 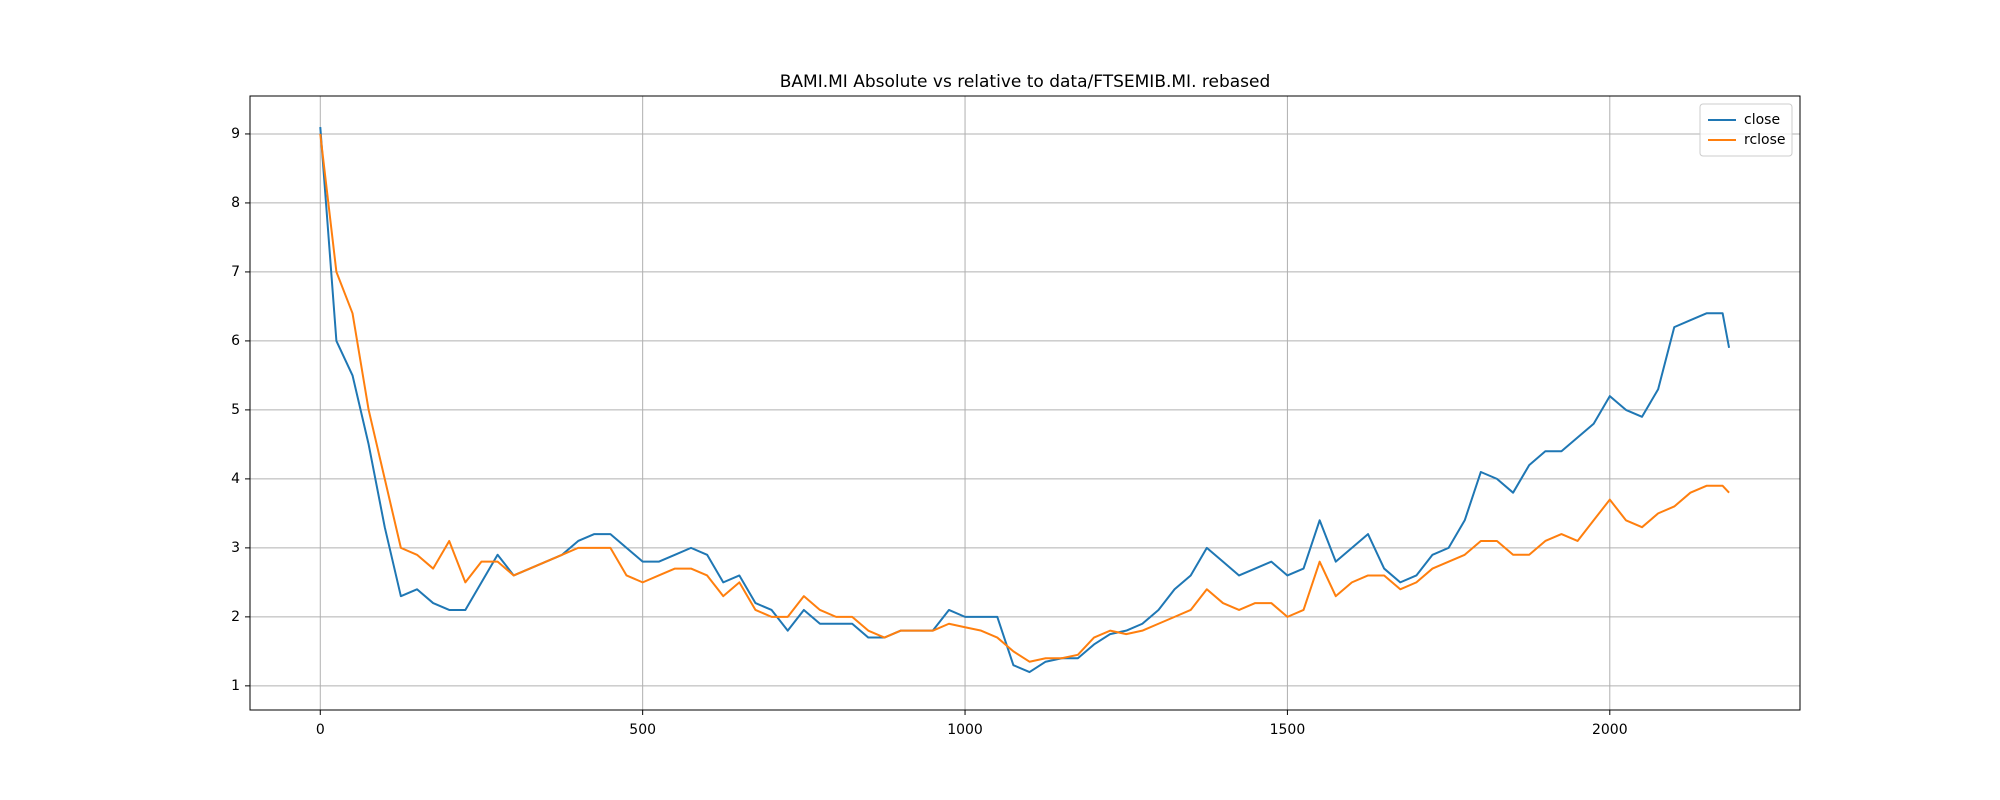 What do you see at coordinates (1765, 140) in the screenshot?
I see `legend-label: rclose` at bounding box center [1765, 140].